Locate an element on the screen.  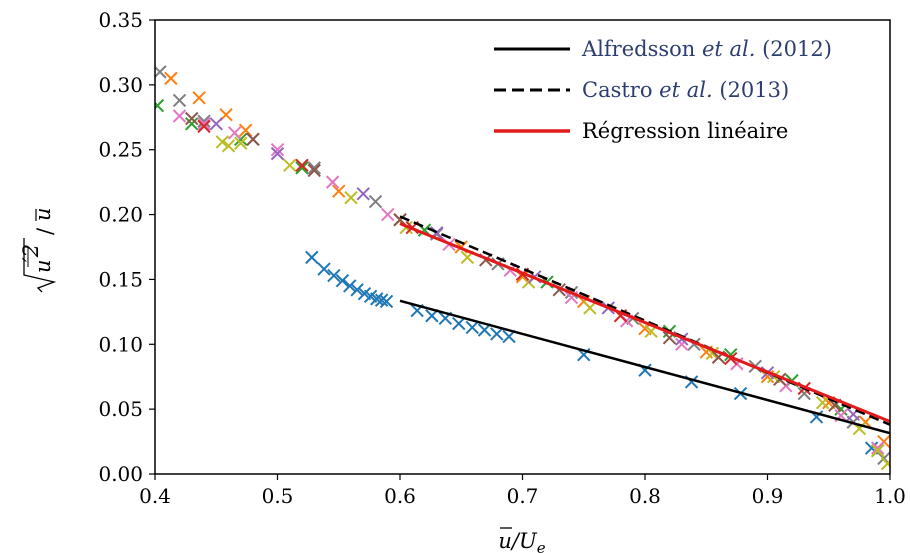
y-tick-label: 0.35 is located at coordinates (120, 20).